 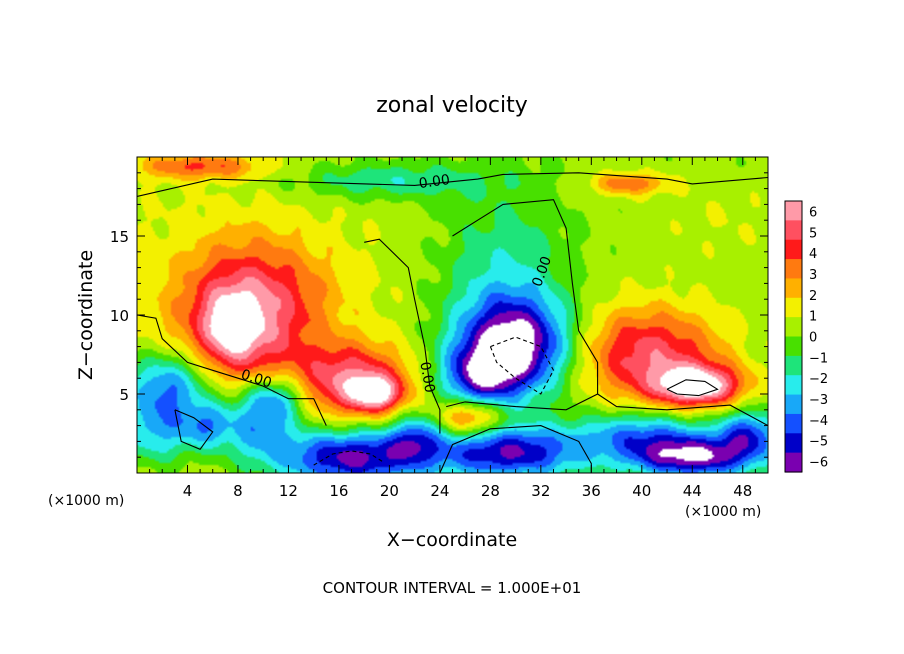 I want to click on contour-interval-note: CONTOUR INTERVAL = 1.000E+01, so click(x=452, y=588).